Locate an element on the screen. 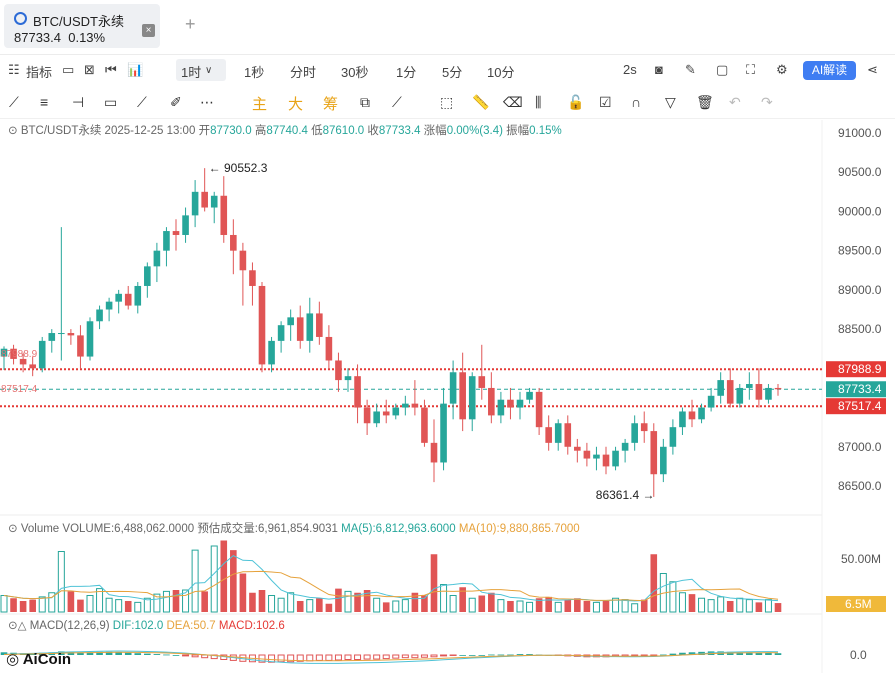 The width and height of the screenshot is (895, 673). add-tab-icon: + is located at coordinates (190, 24).